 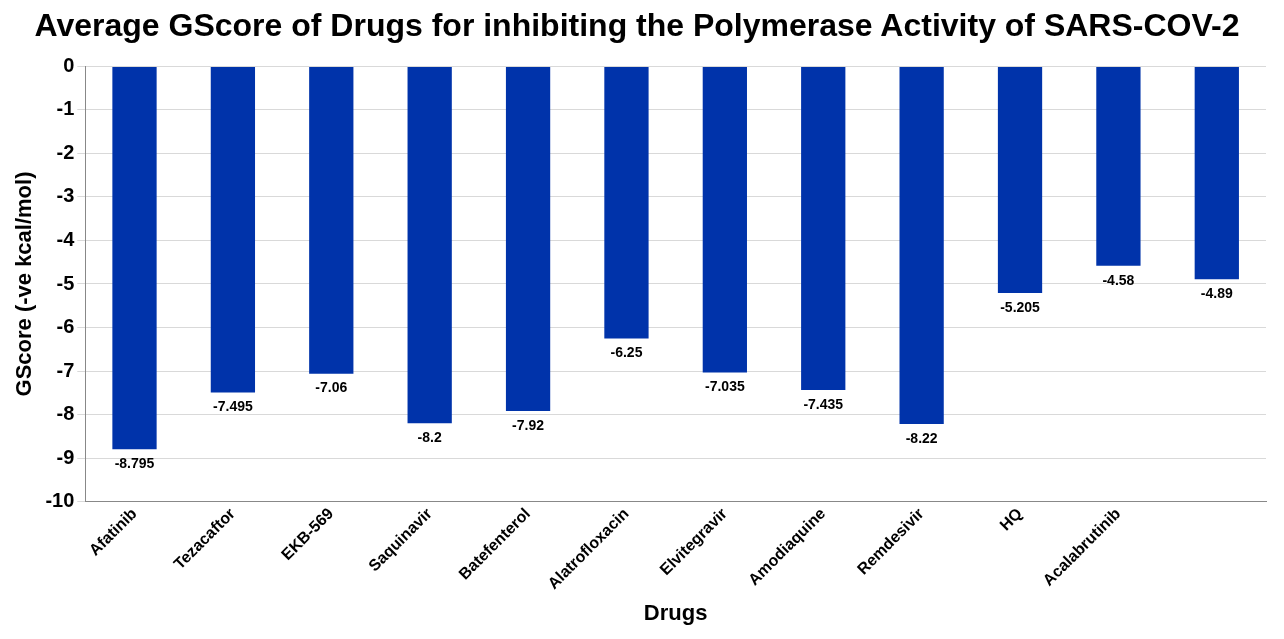 I want to click on data-label: -4.58, so click(x=1118, y=279).